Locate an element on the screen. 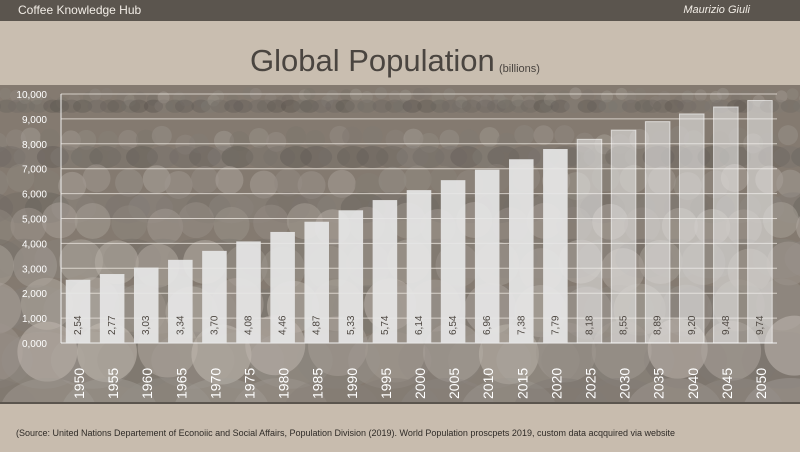  bar-2050 is located at coordinates (760, 221).